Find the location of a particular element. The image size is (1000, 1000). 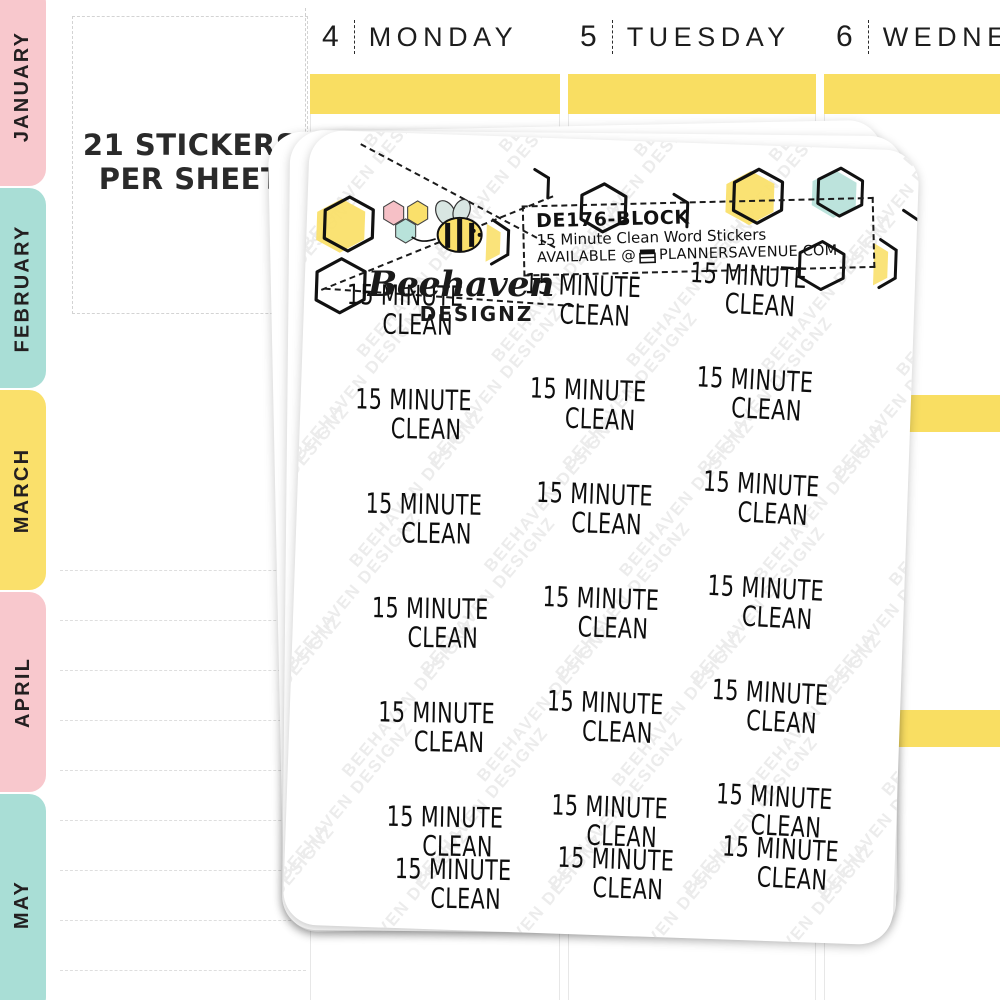

month-tab-strip: JANUARY FEBRUARY MARCH APRIL MAY is located at coordinates (23, 500).